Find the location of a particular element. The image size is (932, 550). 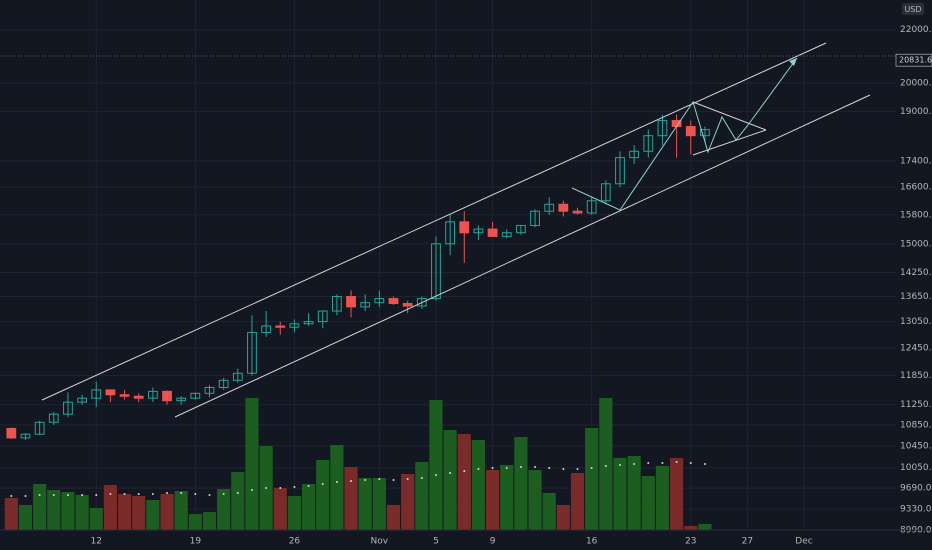

y-tick-label: 11850.00 is located at coordinates (916, 376).